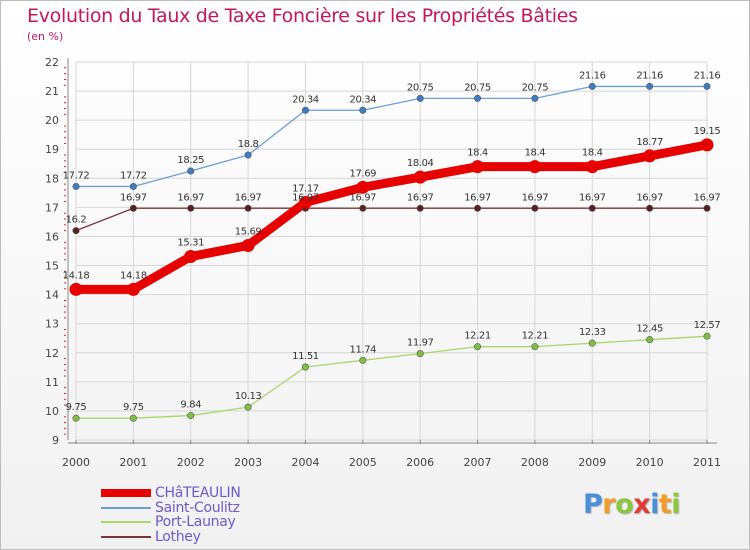 This screenshot has height=550, width=750. What do you see at coordinates (191, 462) in the screenshot?
I see `x-tick-label: 2002` at bounding box center [191, 462].